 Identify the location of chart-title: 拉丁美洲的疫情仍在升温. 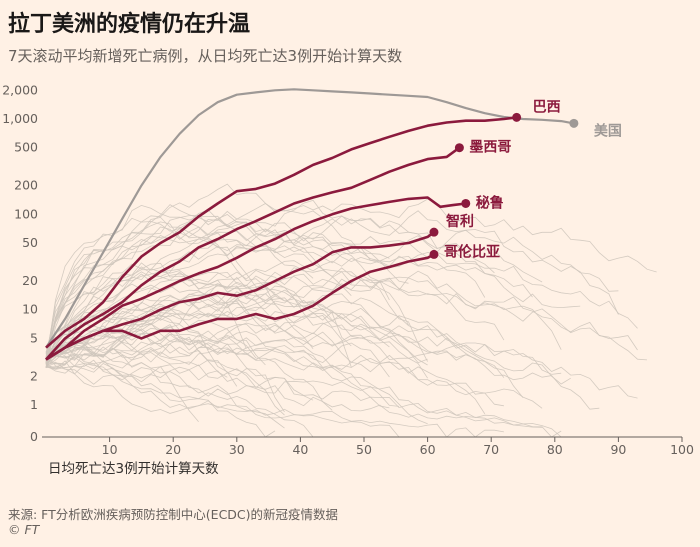
(129, 24).